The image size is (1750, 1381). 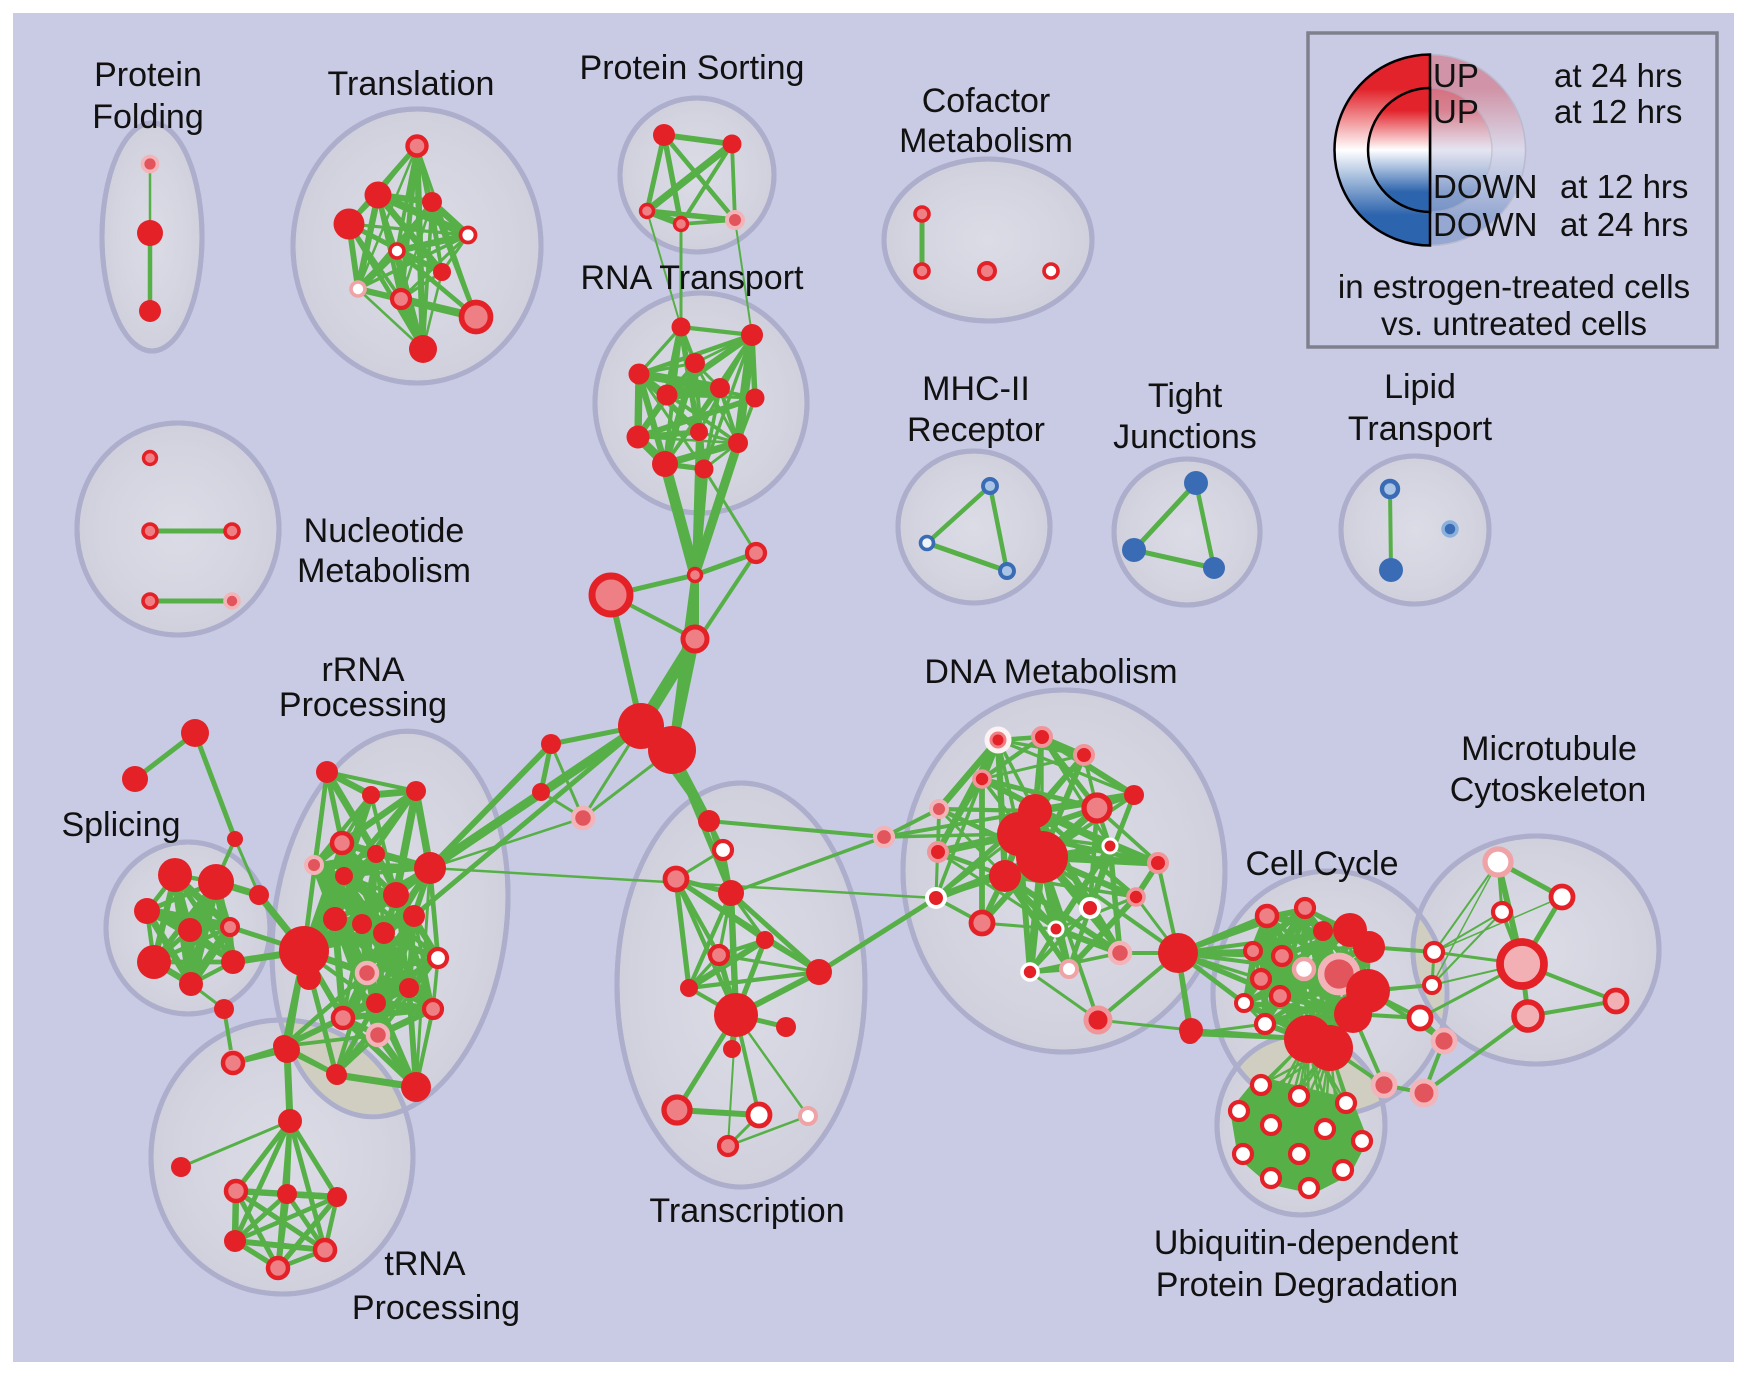 What do you see at coordinates (986, 101) in the screenshot?
I see `svg-text: Cofactor` at bounding box center [986, 101].